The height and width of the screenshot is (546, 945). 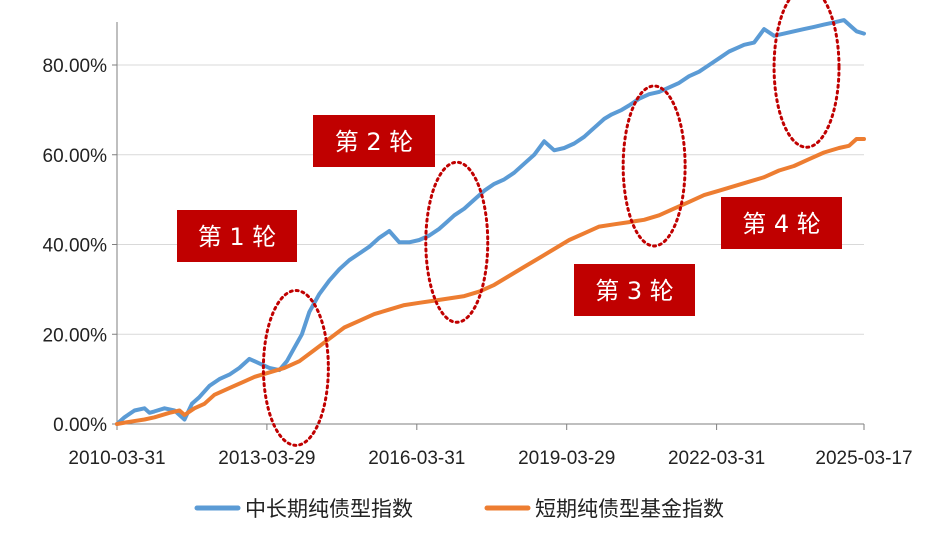 What do you see at coordinates (75, 335) in the screenshot?
I see `y-tick-label-1: 20.00%` at bounding box center [75, 335].